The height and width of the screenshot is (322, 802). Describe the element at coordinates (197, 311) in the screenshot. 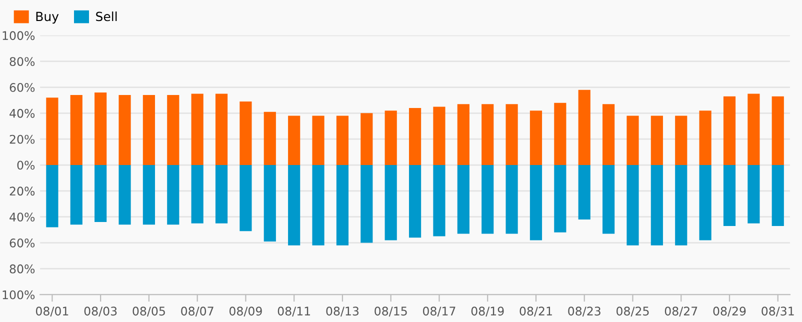

I see `x-tick-label: 08/07` at that location.